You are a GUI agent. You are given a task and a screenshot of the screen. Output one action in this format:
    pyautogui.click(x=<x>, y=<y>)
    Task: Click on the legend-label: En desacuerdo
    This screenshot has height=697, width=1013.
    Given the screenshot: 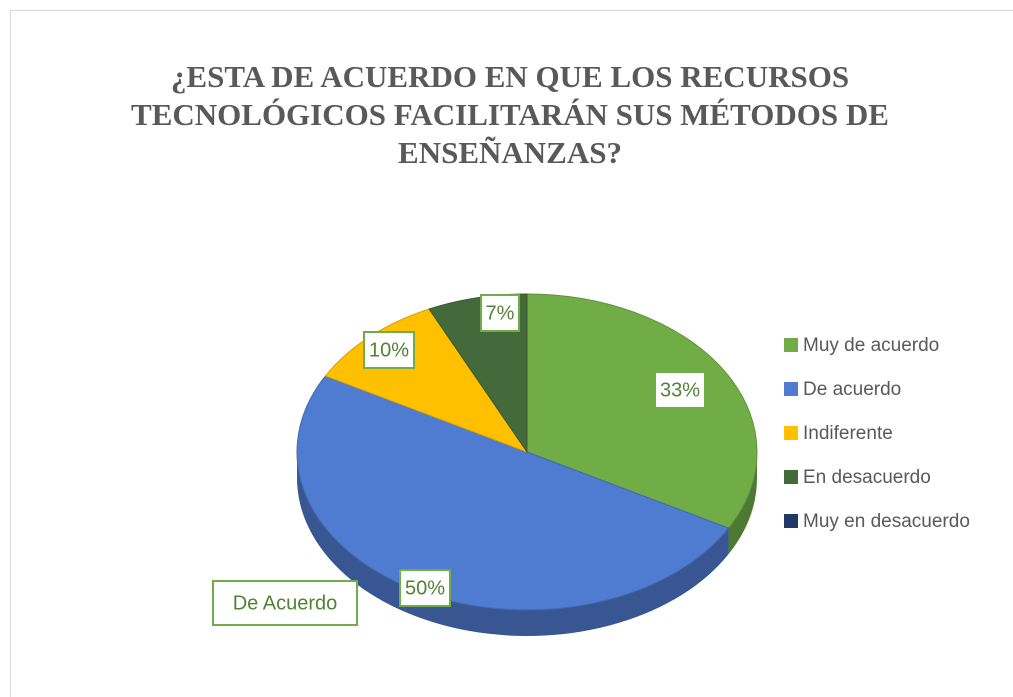 What is the action you would take?
    pyautogui.click(x=867, y=477)
    